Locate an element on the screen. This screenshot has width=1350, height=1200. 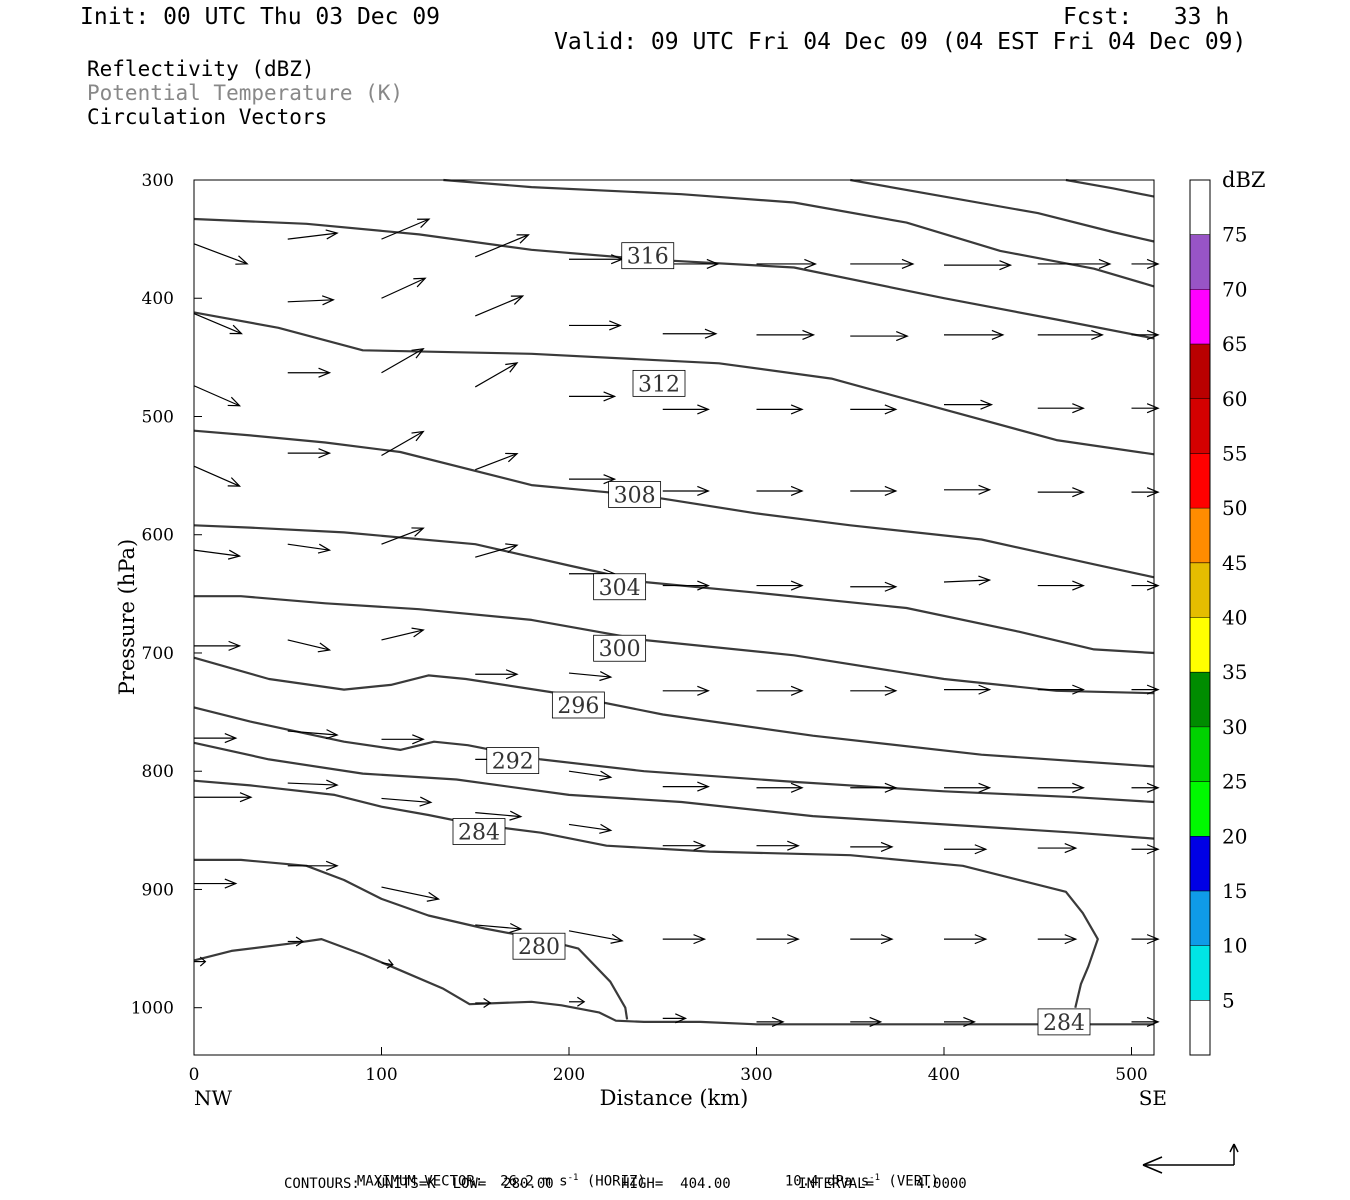
vert-exponent: -1 is located at coordinates (874, 1178).